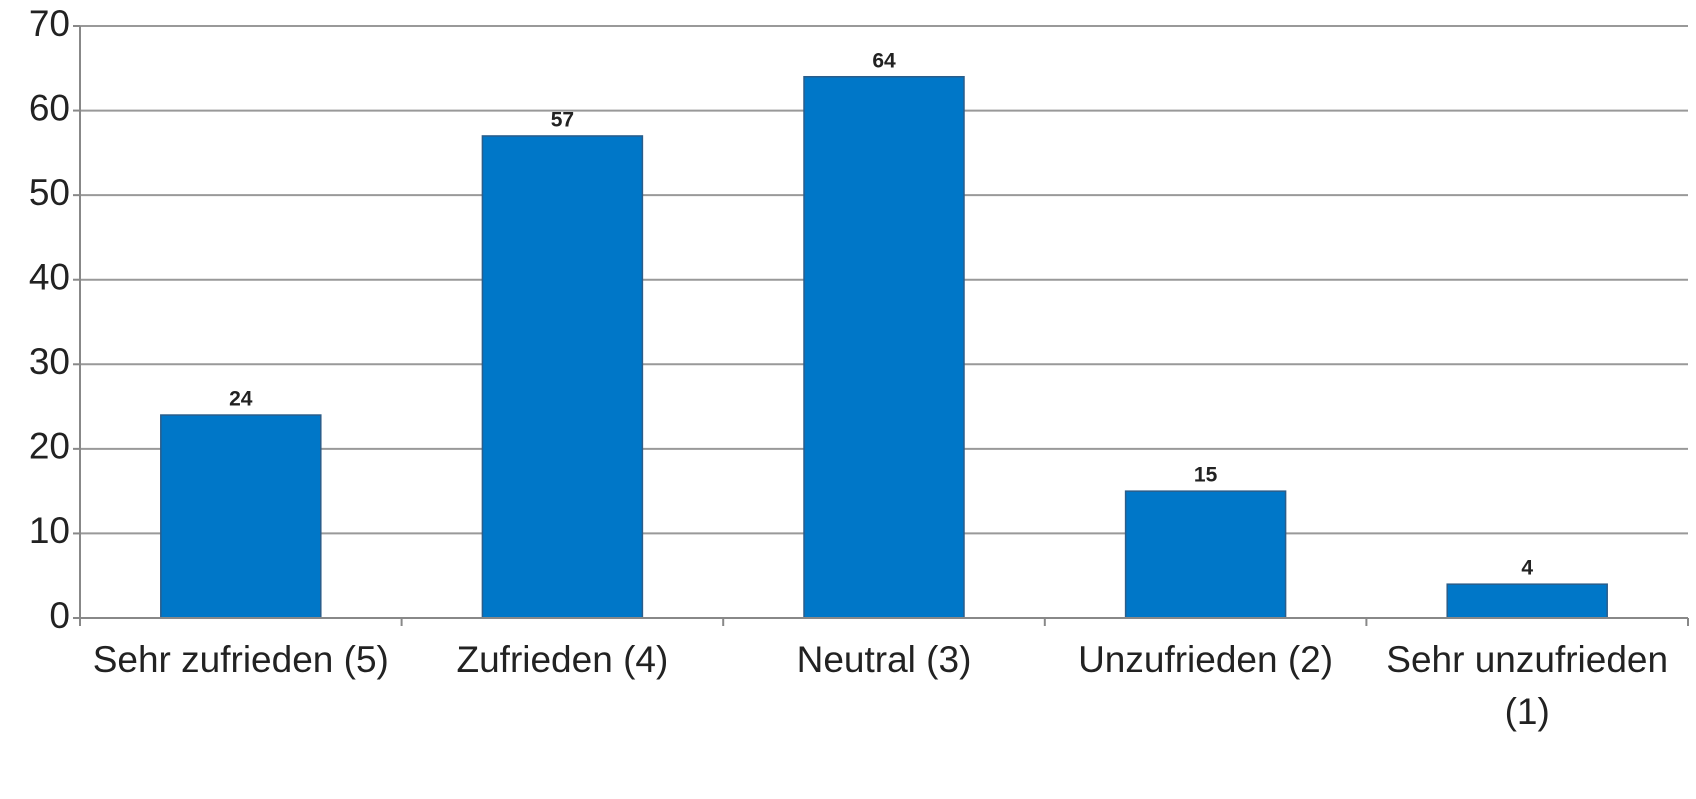  What do you see at coordinates (562, 119) in the screenshot?
I see `data-label: 57` at bounding box center [562, 119].